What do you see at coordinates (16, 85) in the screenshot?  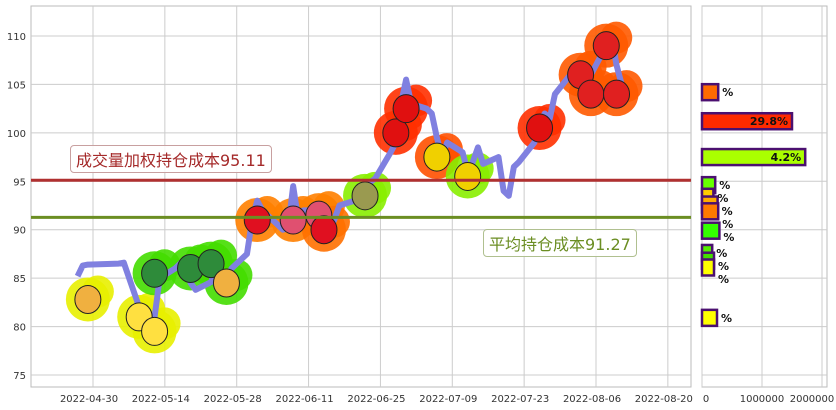 I see `y-tick-label: 105` at bounding box center [16, 85].